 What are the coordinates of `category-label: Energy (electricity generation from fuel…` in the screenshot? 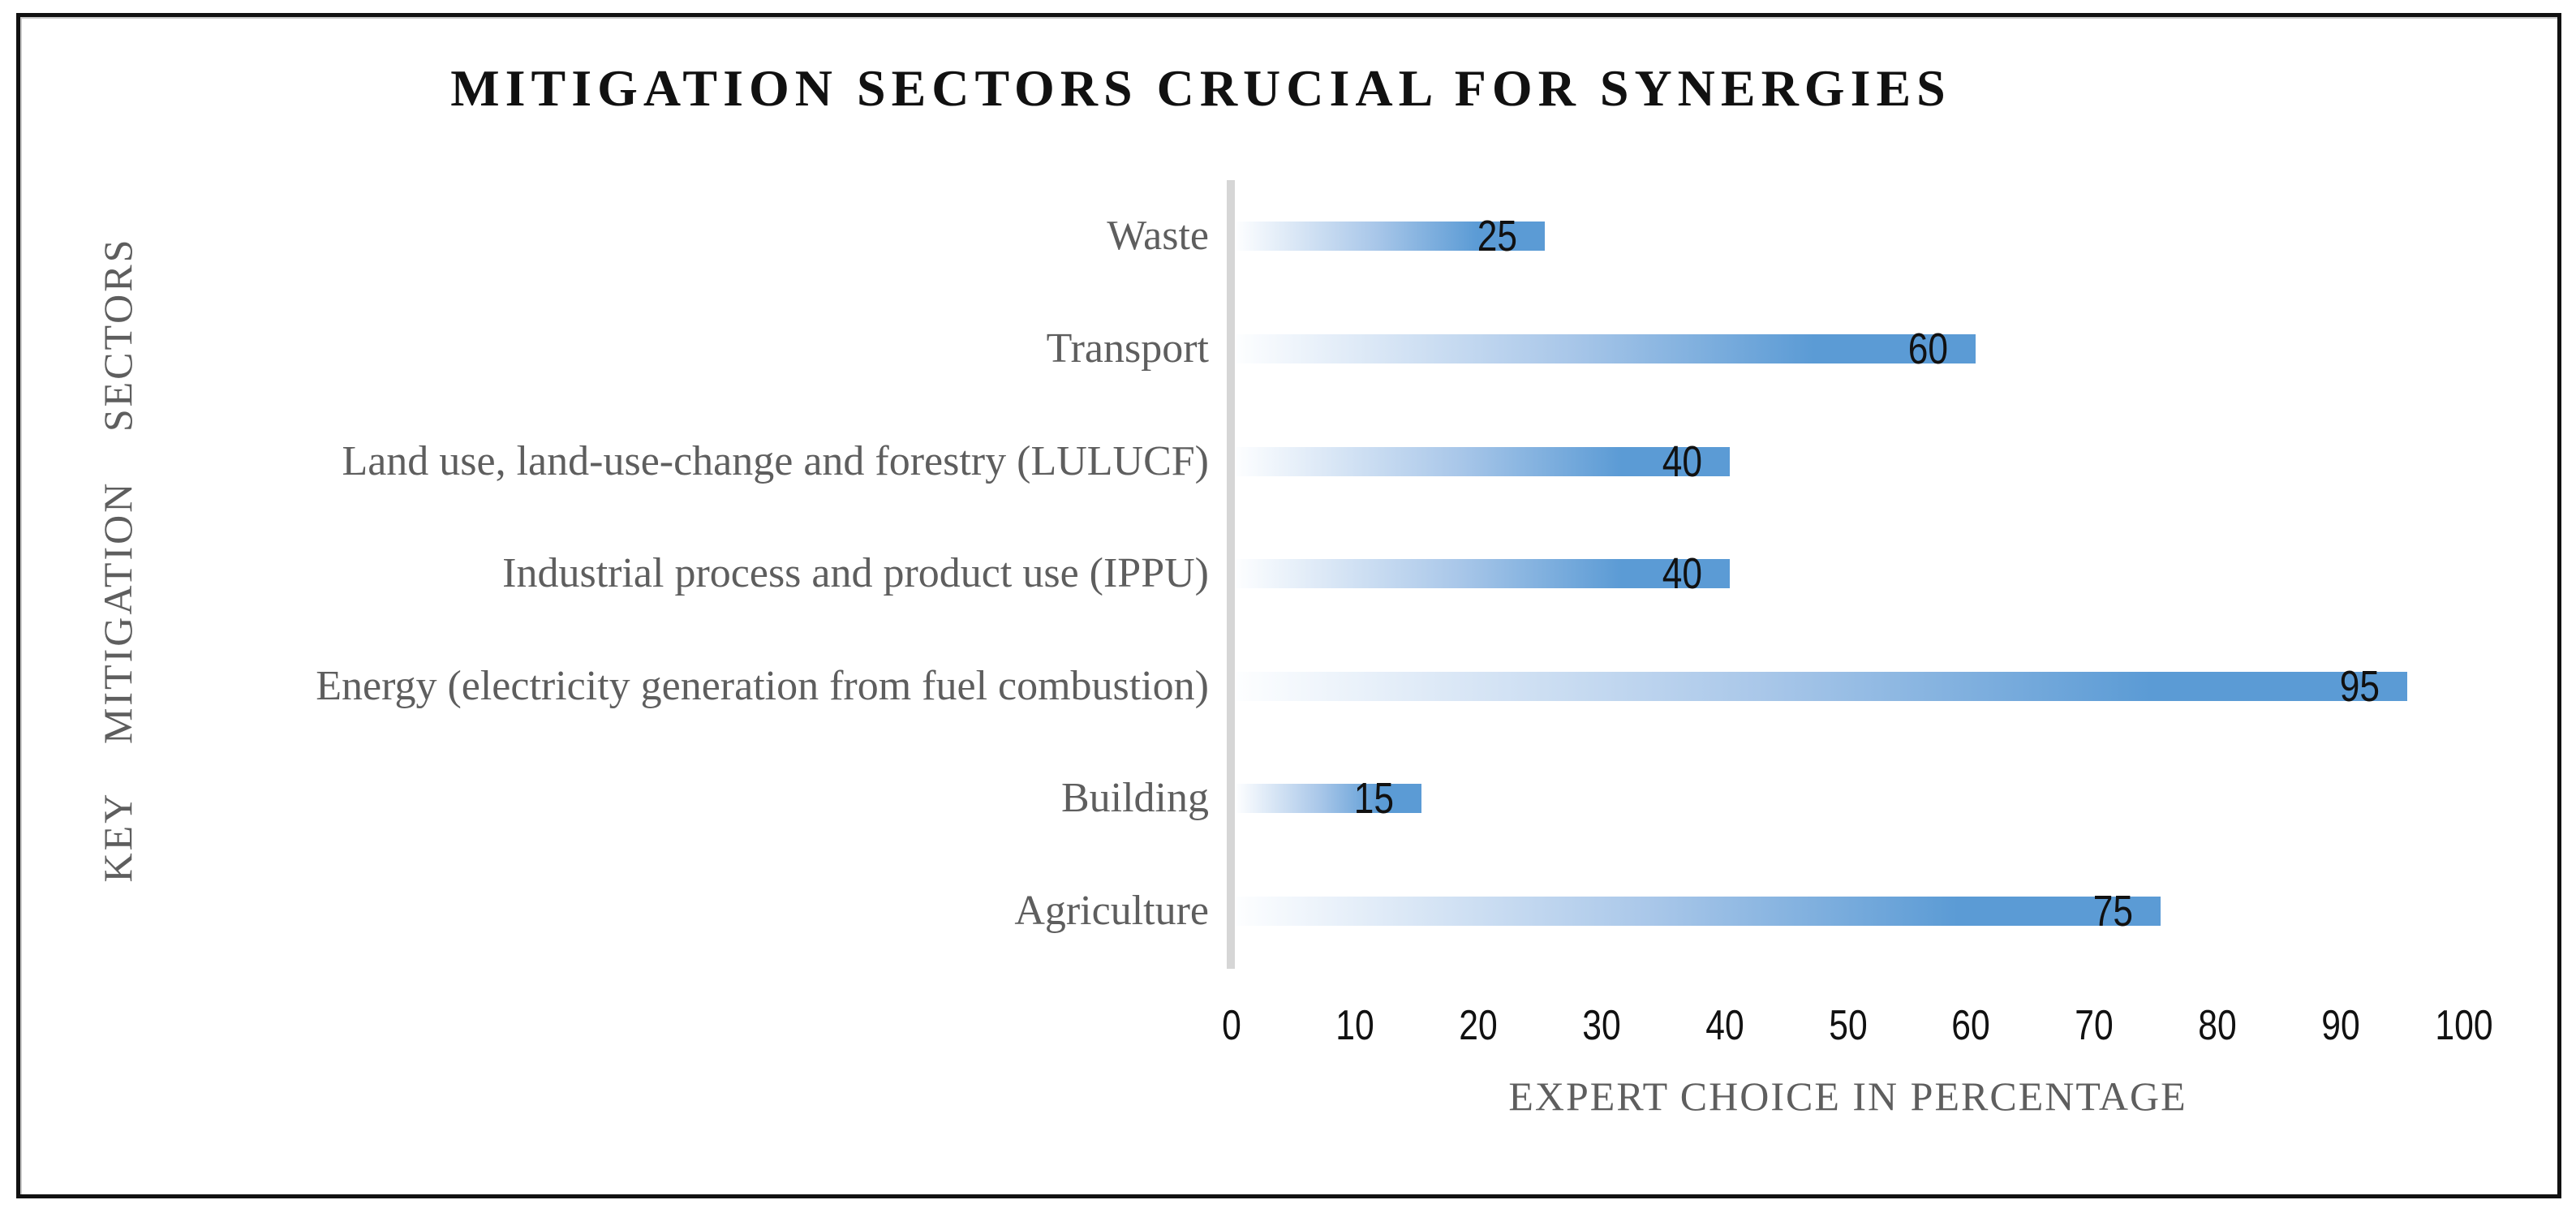 It's located at (762, 685).